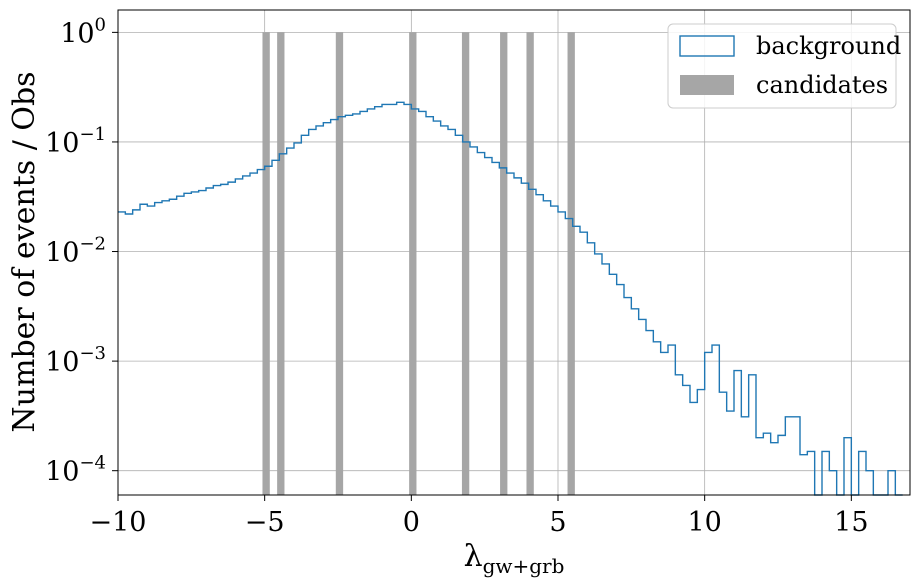  What do you see at coordinates (118, 522) in the screenshot?
I see `x-tick-label: −10` at bounding box center [118, 522].